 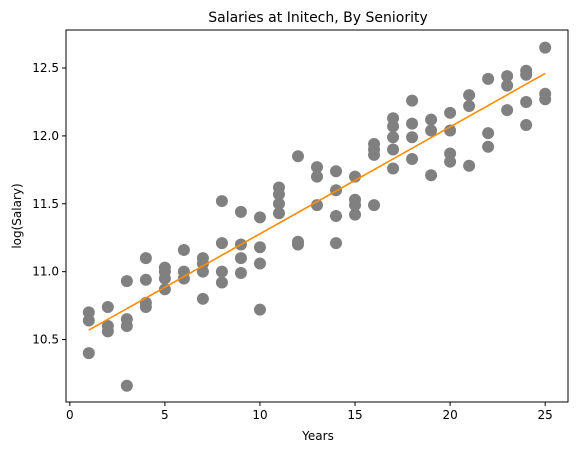 I want to click on y-tick-label: 11.0, so click(x=45, y=272).